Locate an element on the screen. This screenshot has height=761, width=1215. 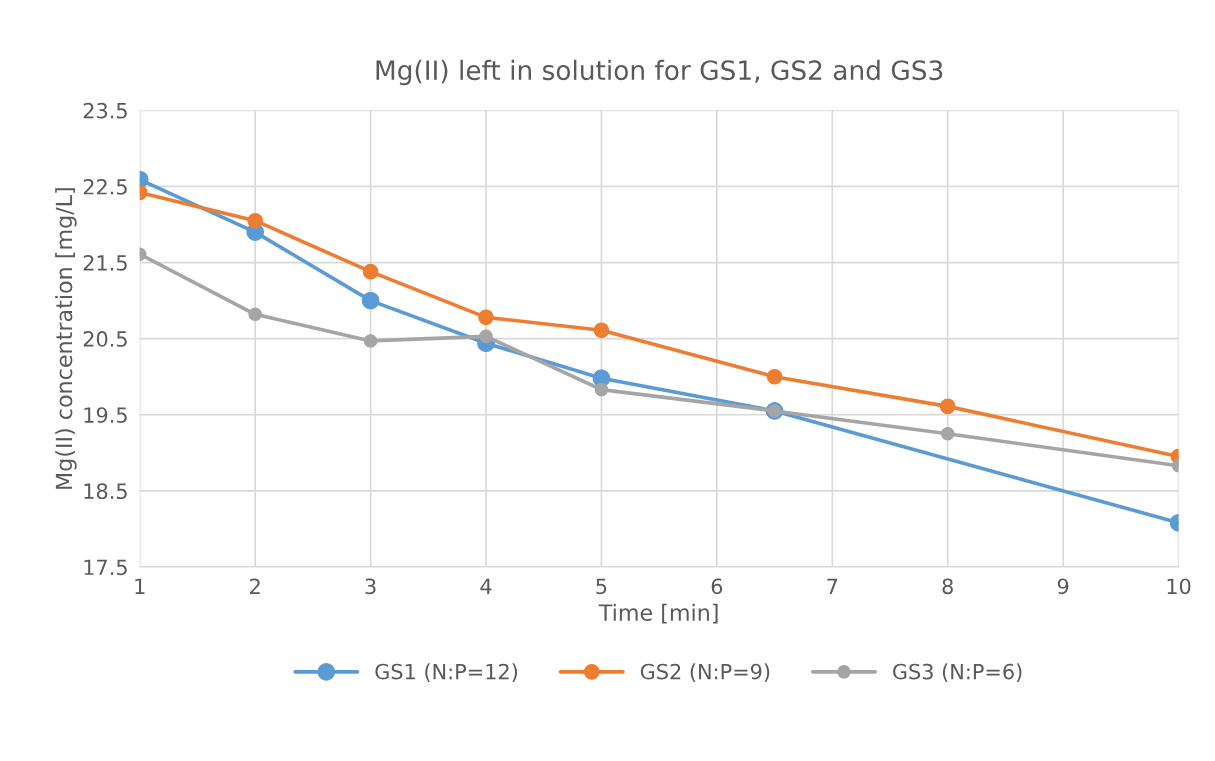
y-tick-label: 23.5 is located at coordinates (105, 110).